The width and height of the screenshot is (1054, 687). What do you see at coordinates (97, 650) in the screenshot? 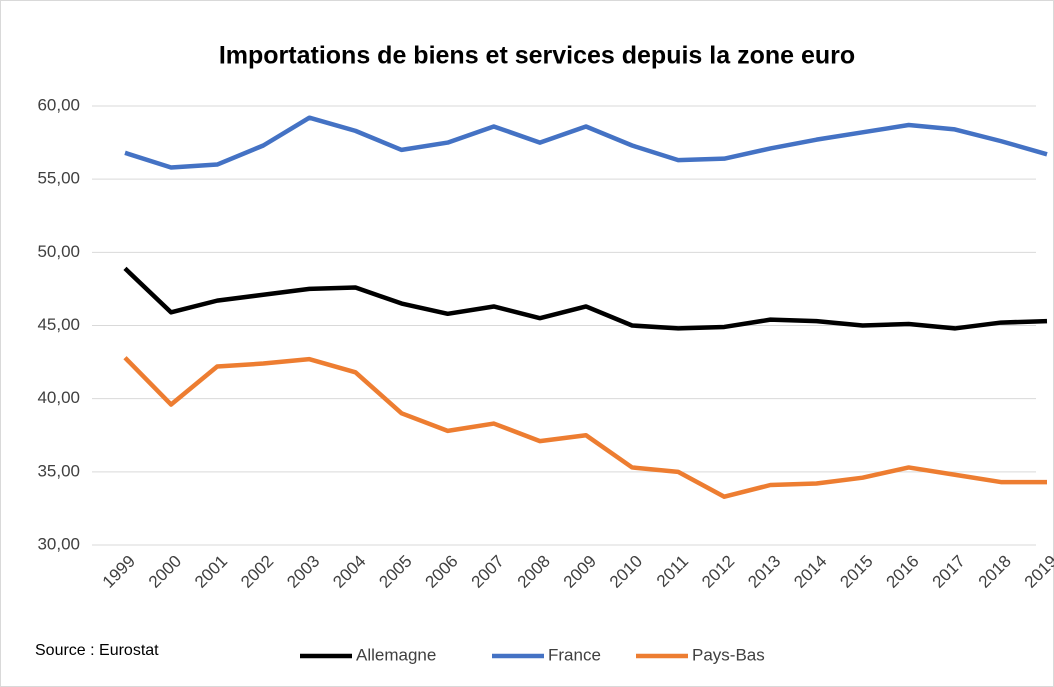
I see `source-note: Source : Eurostat` at bounding box center [97, 650].